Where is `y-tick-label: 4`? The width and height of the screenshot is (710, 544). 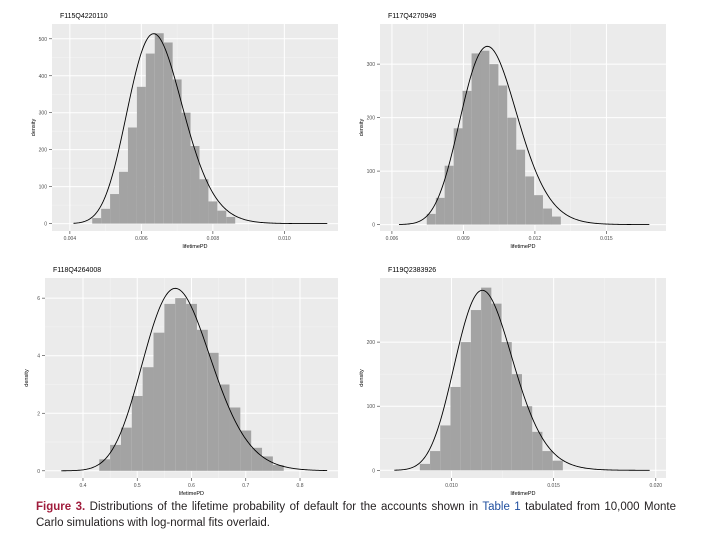
y-tick-label: 4 is located at coordinates (38, 357).